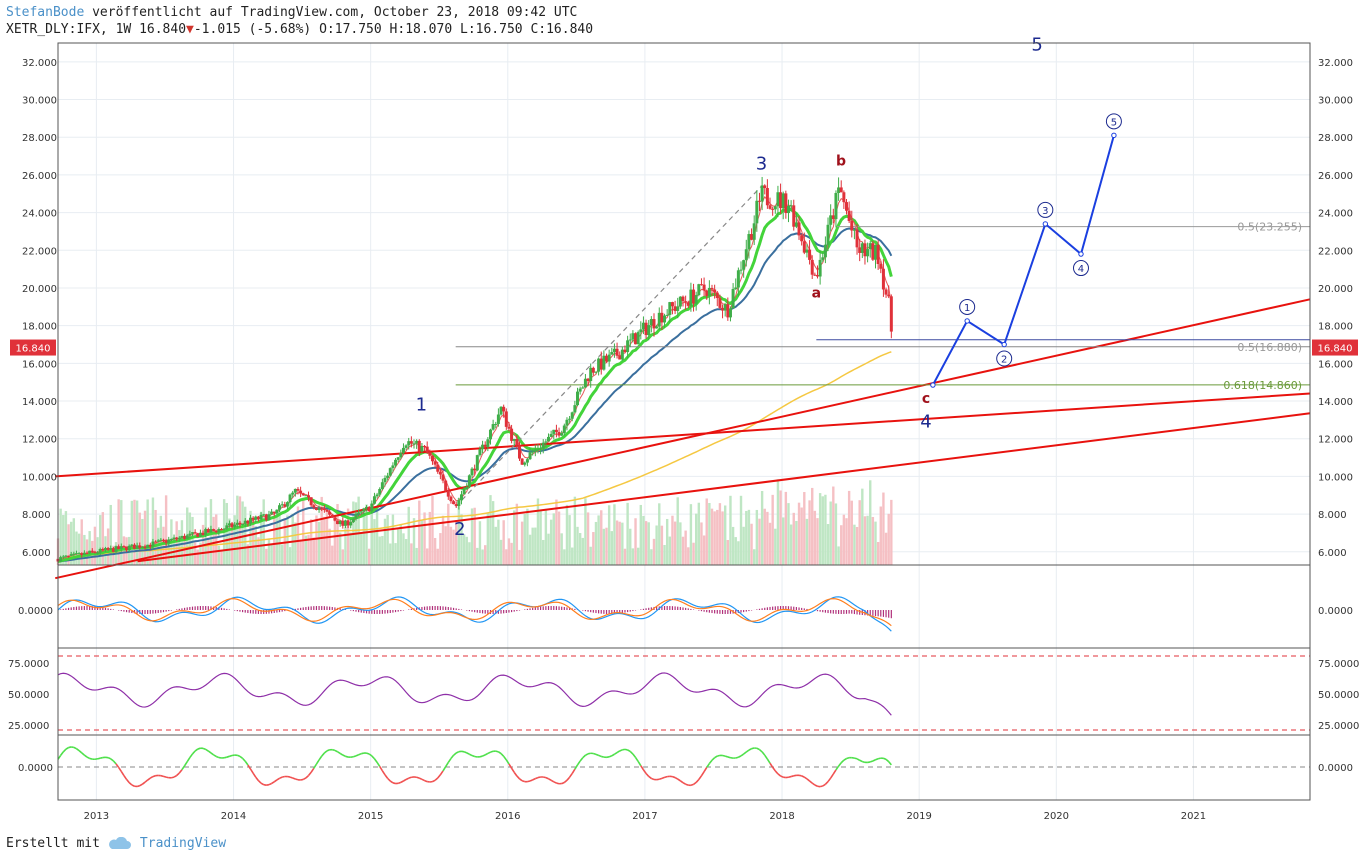  I want to click on last-price-badge-left, so click(33, 347).